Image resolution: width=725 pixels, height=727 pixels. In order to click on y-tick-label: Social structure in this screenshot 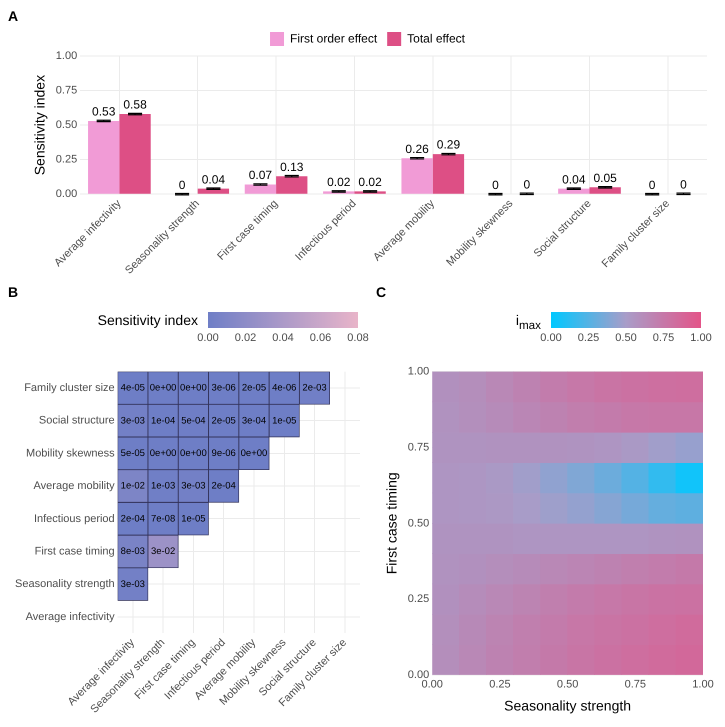, I will do `click(76, 420)`.